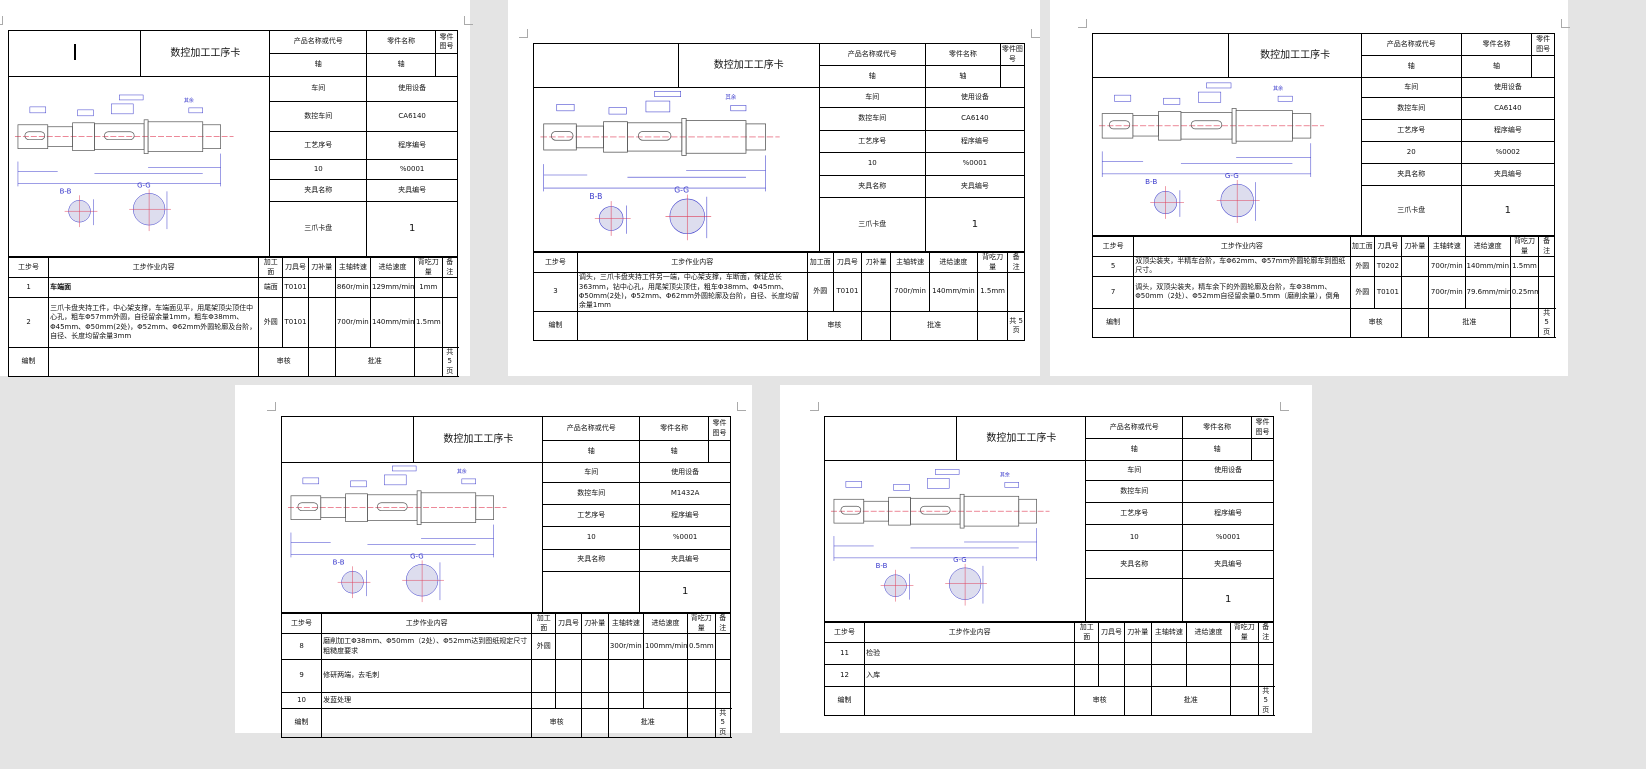  I want to click on feed-rate: 129mm/min, so click(392, 287).